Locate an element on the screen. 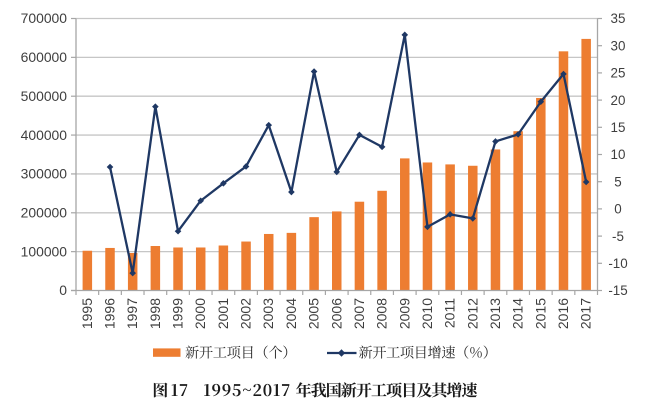  svg-text: 2011 is located at coordinates (450, 313).